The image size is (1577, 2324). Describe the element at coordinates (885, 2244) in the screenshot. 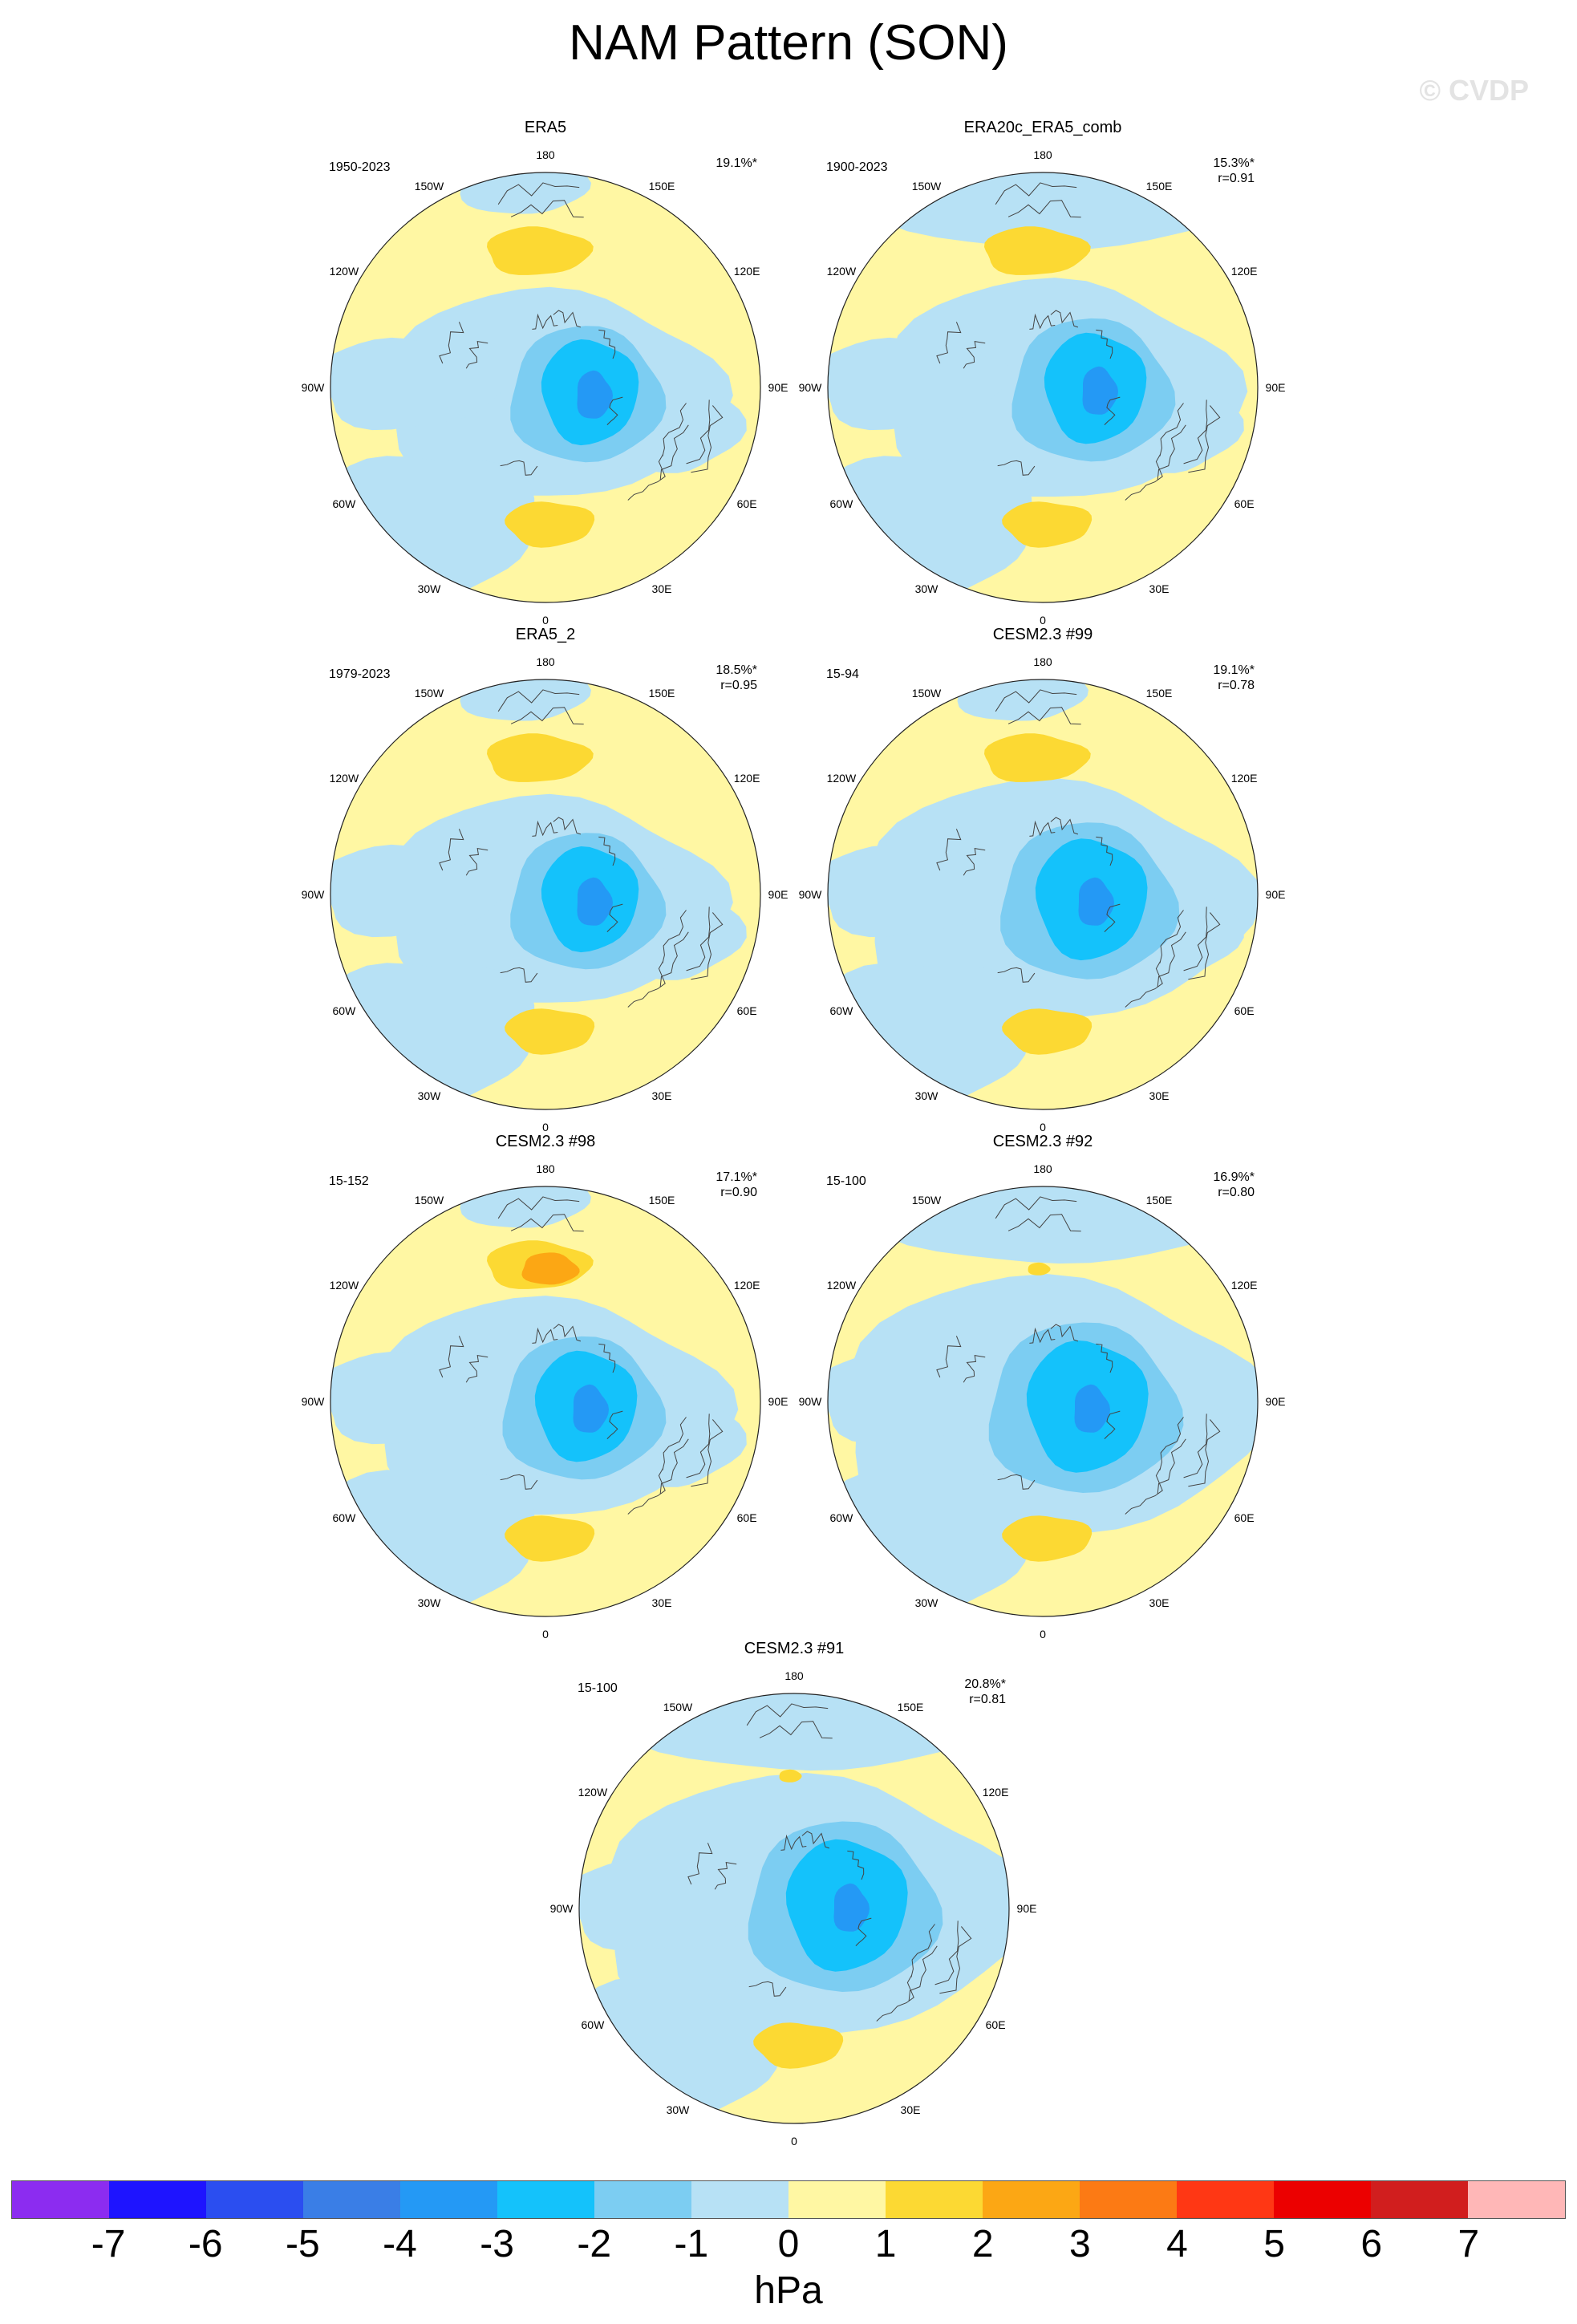

I see `colorbar-tick-label: 1` at that location.